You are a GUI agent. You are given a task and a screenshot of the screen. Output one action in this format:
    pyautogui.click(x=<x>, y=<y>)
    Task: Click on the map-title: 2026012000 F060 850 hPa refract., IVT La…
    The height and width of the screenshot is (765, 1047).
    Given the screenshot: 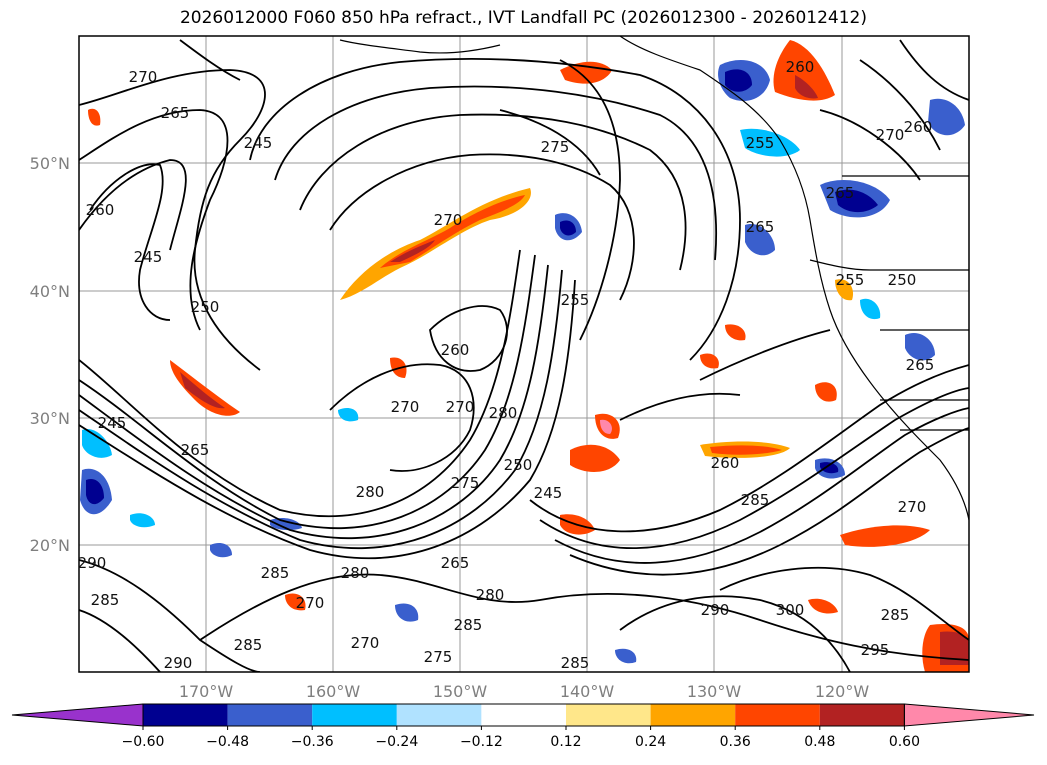 What is the action you would take?
    pyautogui.click(x=523, y=18)
    